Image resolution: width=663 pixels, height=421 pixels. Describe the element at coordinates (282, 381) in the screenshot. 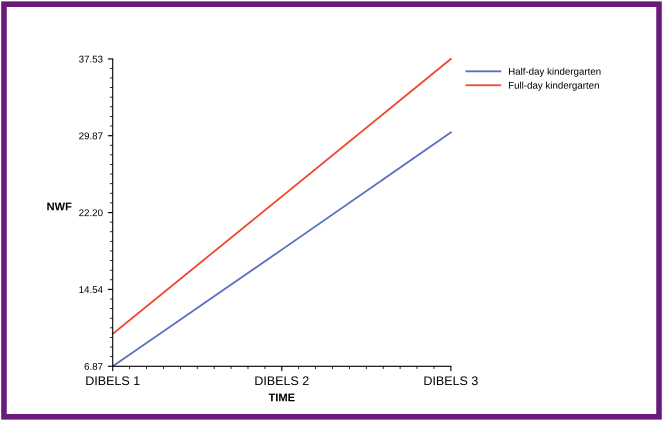

I see `x-tick-label: DIBELS 2` at that location.